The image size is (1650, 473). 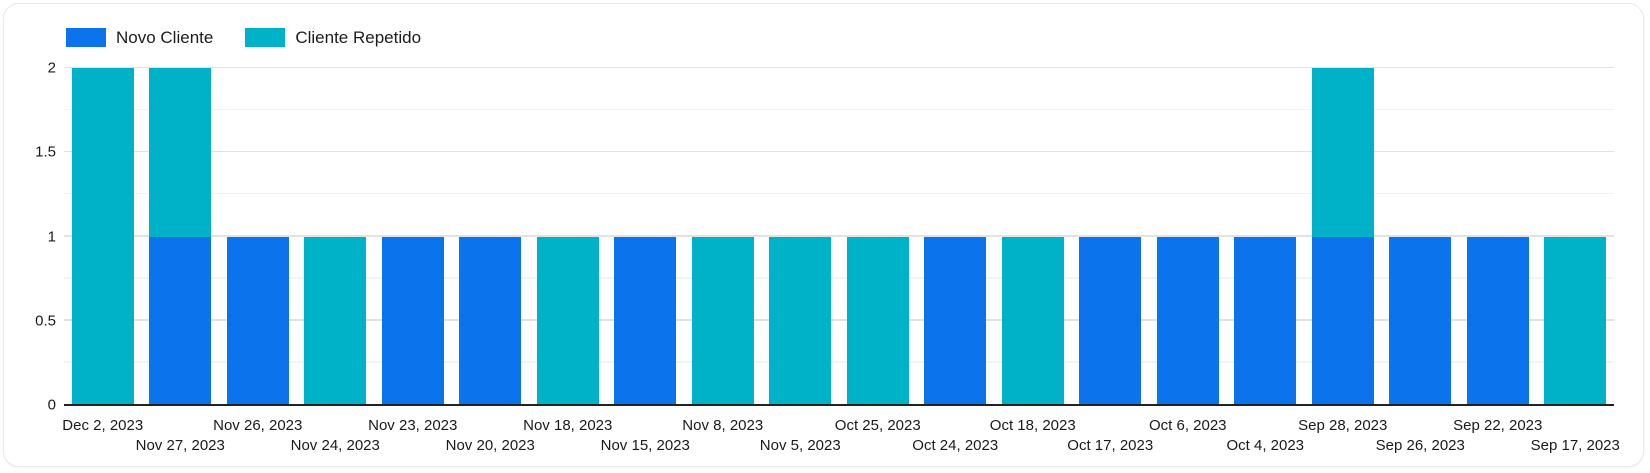 What do you see at coordinates (568, 425) in the screenshot?
I see `x-axis-label: Nov 18, 2023` at bounding box center [568, 425].